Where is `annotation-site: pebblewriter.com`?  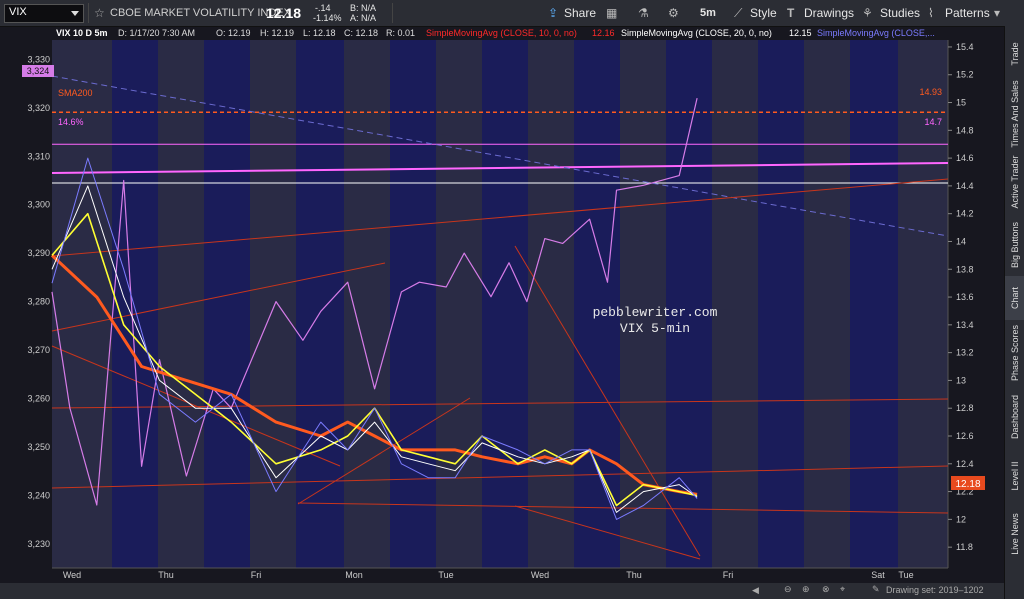
annotation-site: pebblewriter.com is located at coordinates (655, 312).